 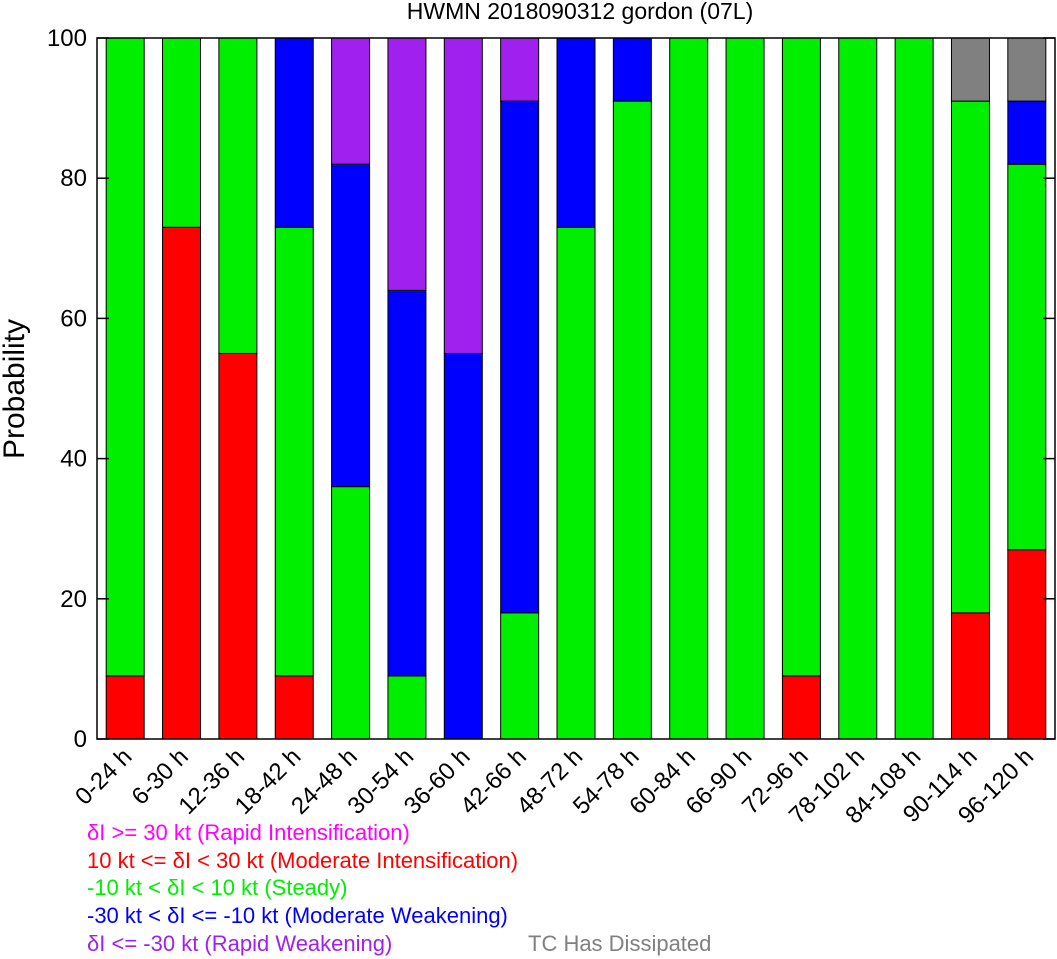 What do you see at coordinates (619, 943) in the screenshot?
I see `legend-entry: TC Has Dissipated` at bounding box center [619, 943].